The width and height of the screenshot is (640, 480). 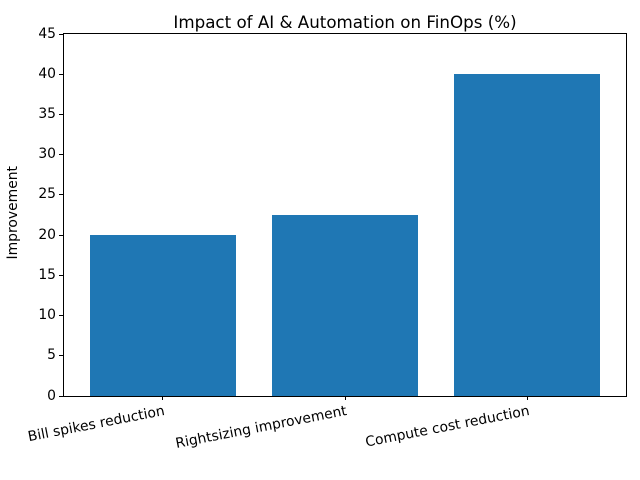 What do you see at coordinates (447, 427) in the screenshot?
I see `x-tick-label: Compute cost reduction` at bounding box center [447, 427].